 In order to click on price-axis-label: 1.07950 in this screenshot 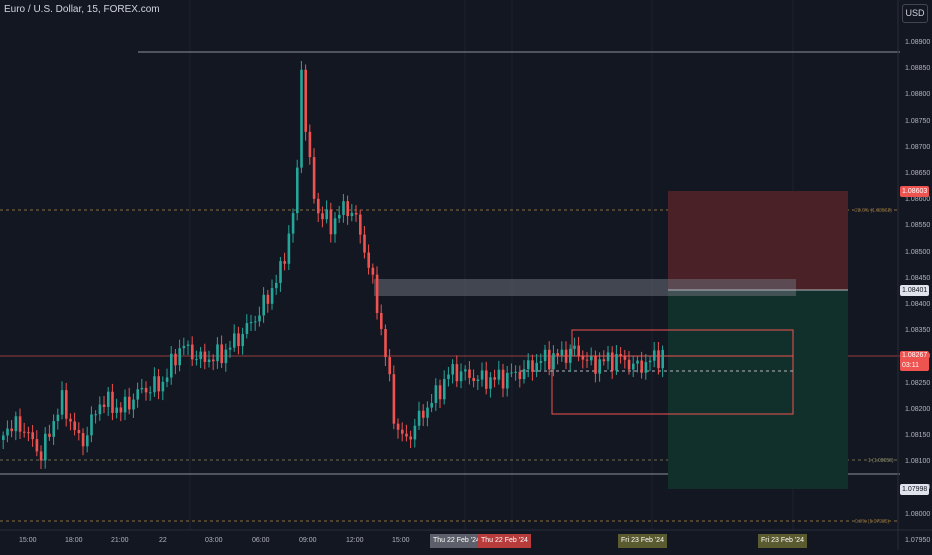, I will do `click(918, 540)`.